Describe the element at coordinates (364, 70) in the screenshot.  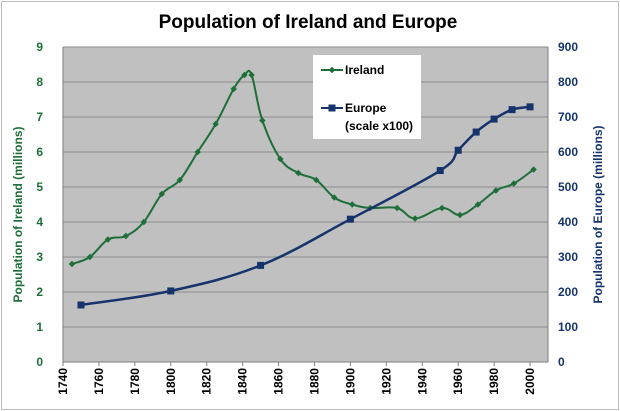
I see `legend-ireland-label: Ireland` at that location.